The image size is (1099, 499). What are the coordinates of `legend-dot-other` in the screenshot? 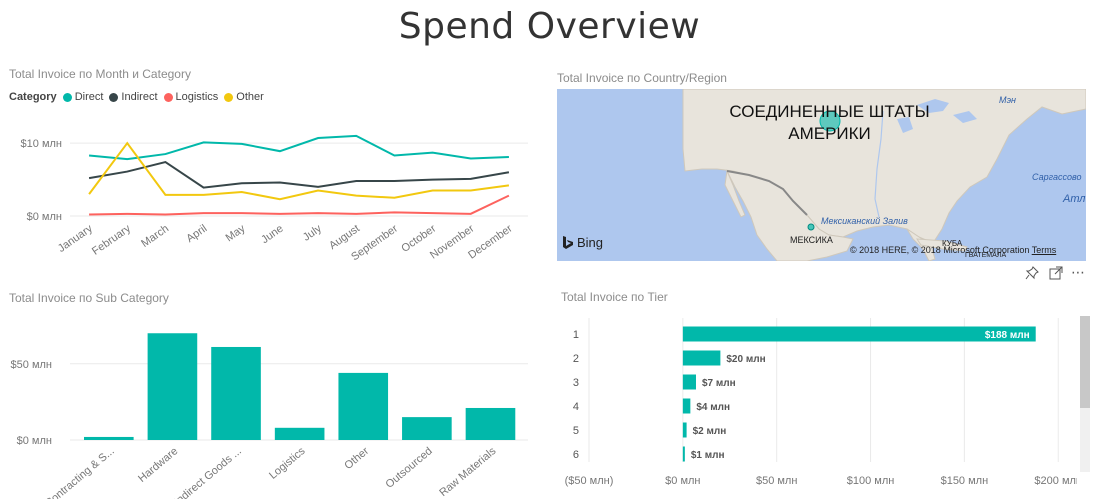 It's located at (229, 97).